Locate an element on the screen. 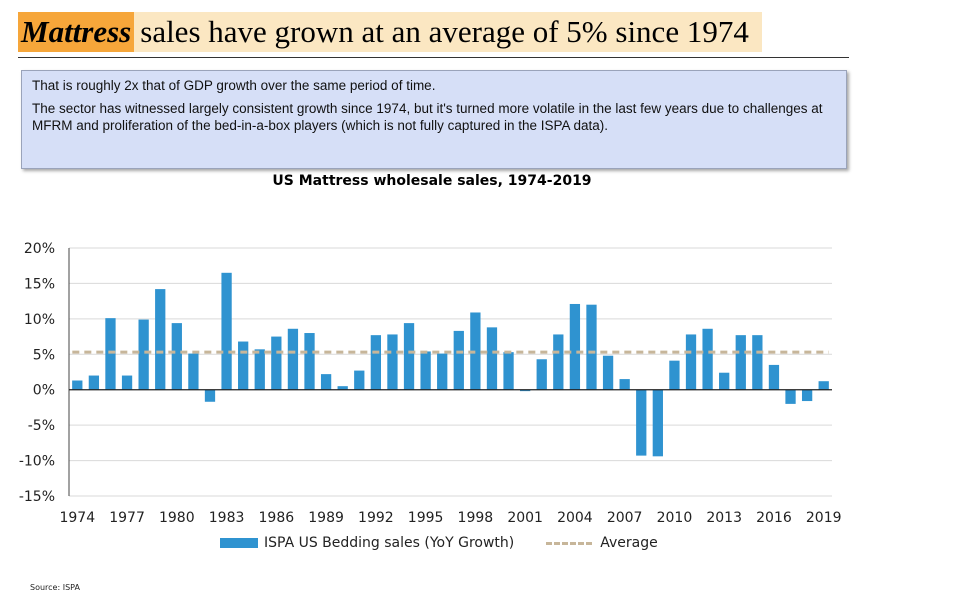  bar-2012 is located at coordinates (707, 359).